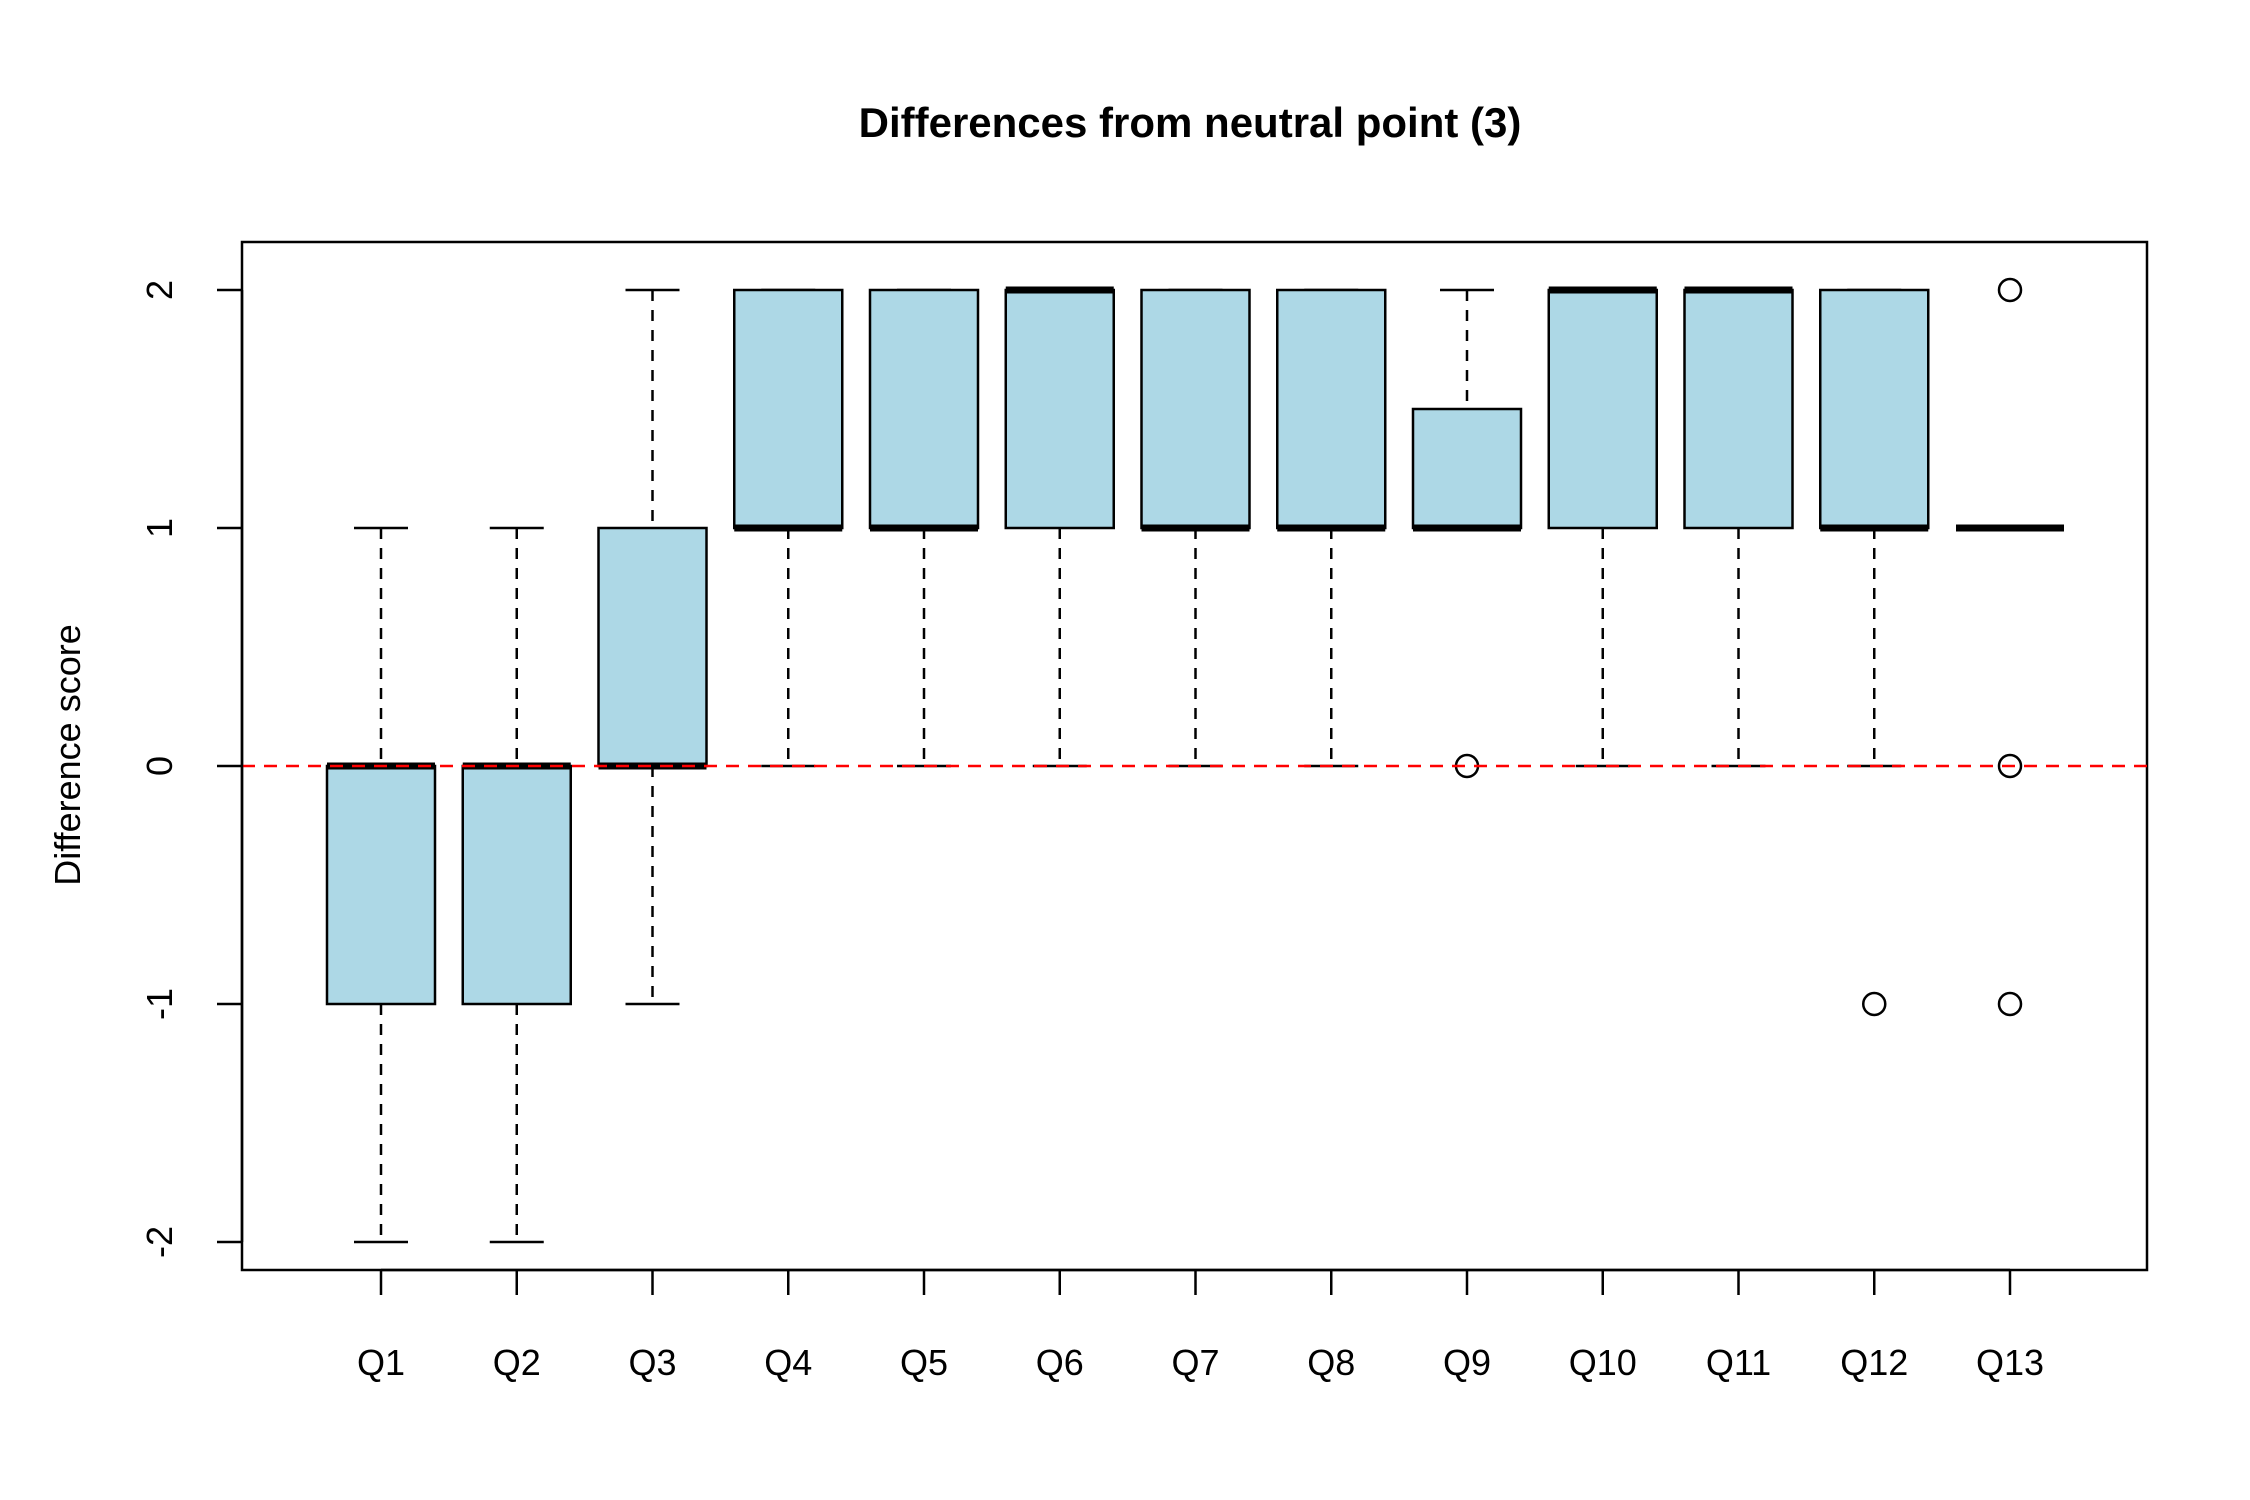 The width and height of the screenshot is (2250, 1500). I want to click on box-q1, so click(381, 885).